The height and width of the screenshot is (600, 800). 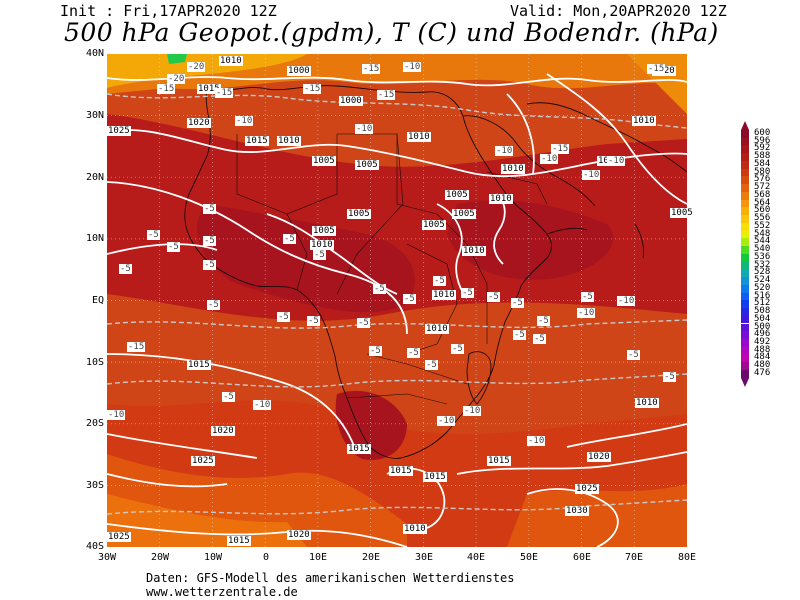 What do you see at coordinates (199, 123) in the screenshot?
I see `isobar-label: 1020` at bounding box center [199, 123].